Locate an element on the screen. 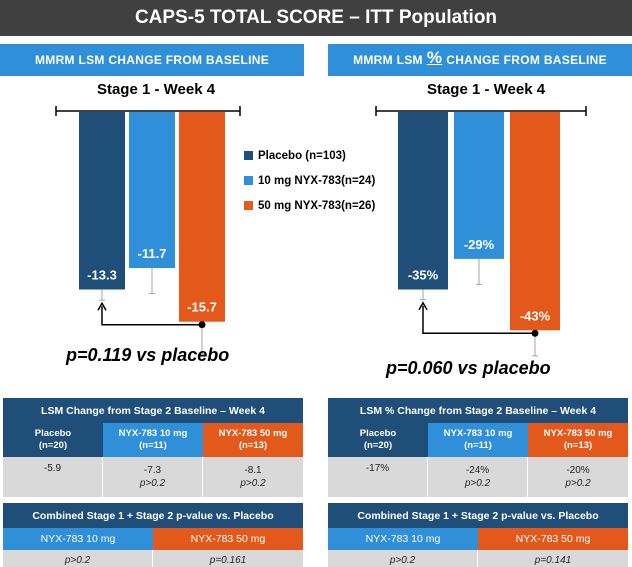 This screenshot has width=632, height=567. cell-value: -24% is located at coordinates (477, 470).